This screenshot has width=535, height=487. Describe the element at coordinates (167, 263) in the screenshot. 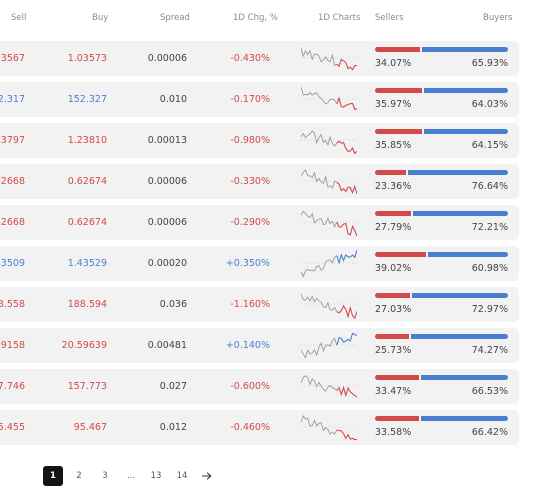

I see `spread-value: 0.00020` at that location.